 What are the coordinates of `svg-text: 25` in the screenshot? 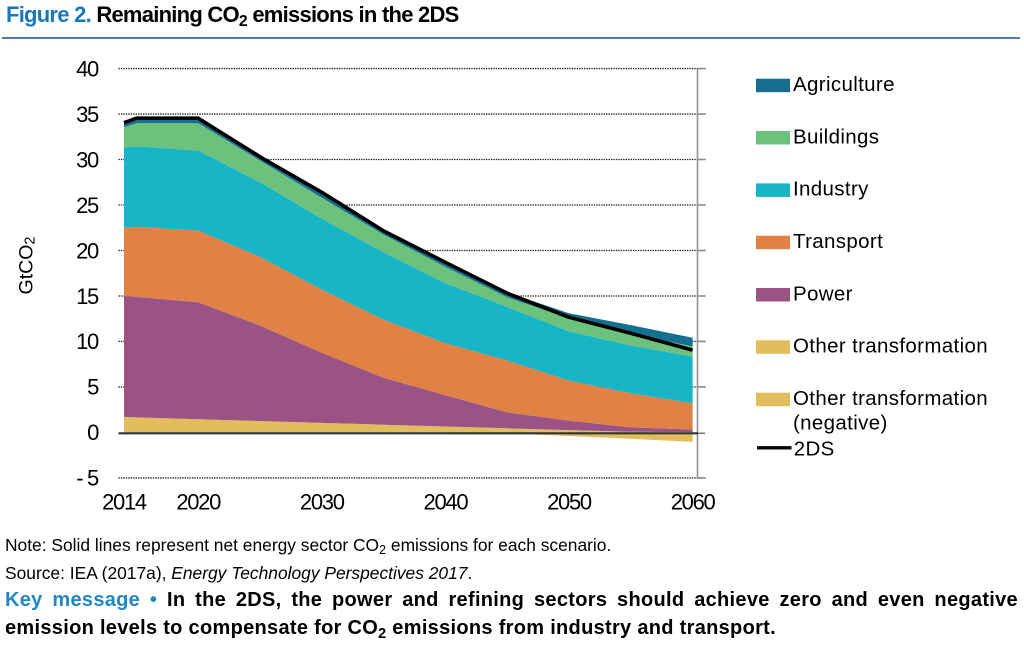 It's located at (87, 205).